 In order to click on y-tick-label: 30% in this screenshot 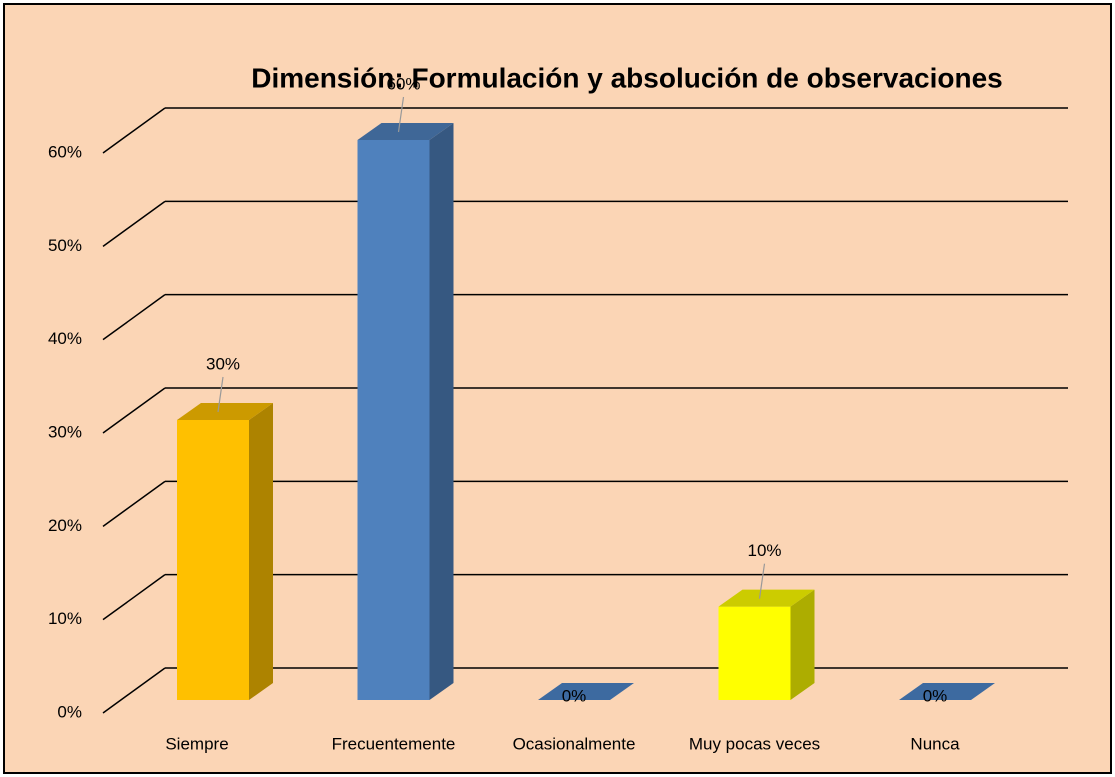, I will do `click(65, 431)`.